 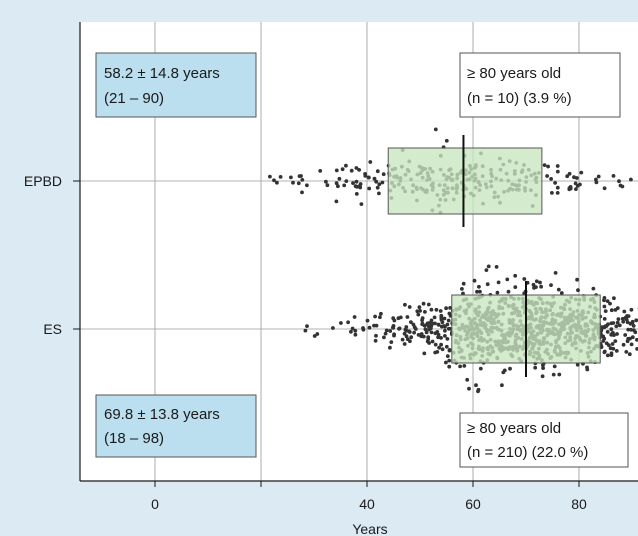 What do you see at coordinates (176, 426) in the screenshot?
I see `es-stat-box` at bounding box center [176, 426].